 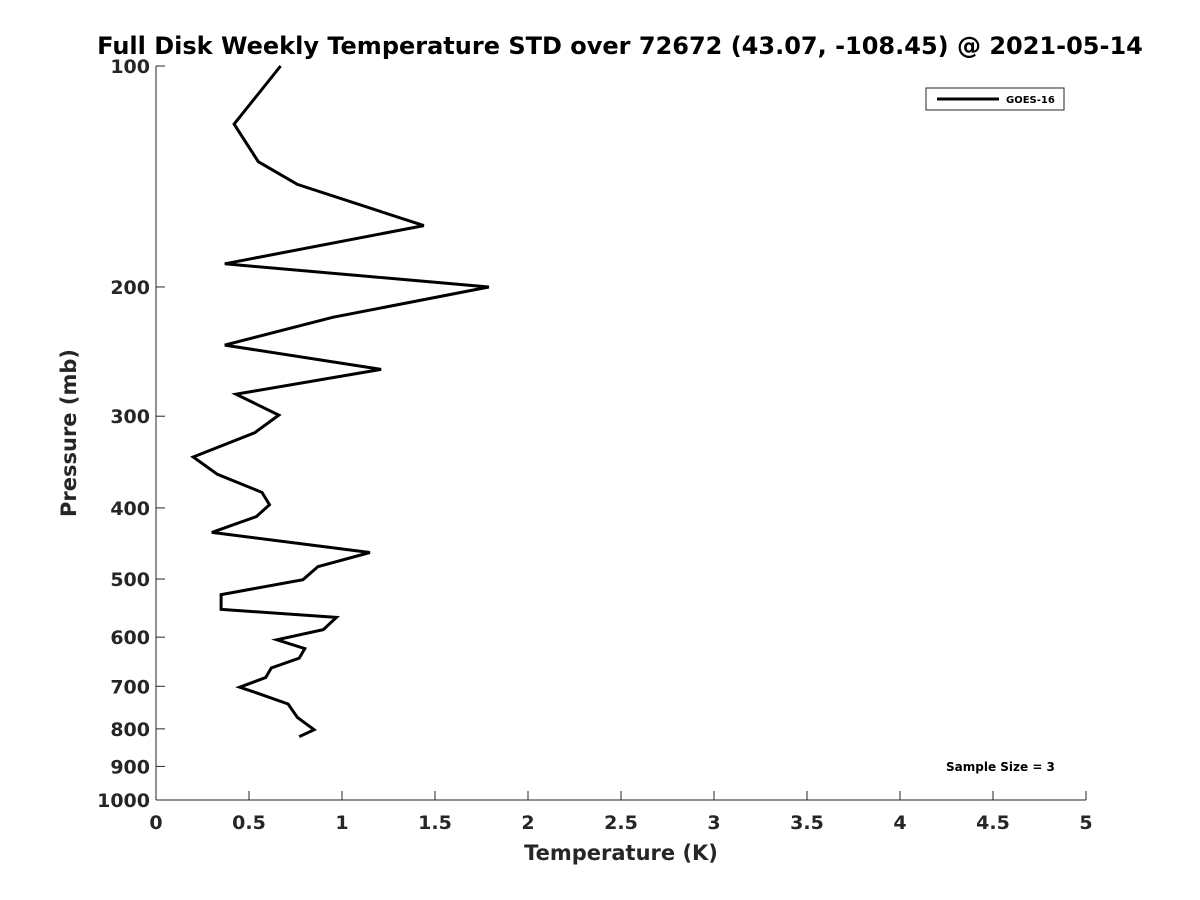 What do you see at coordinates (130, 730) in the screenshot?
I see `y-tick-label: 800` at bounding box center [130, 730].